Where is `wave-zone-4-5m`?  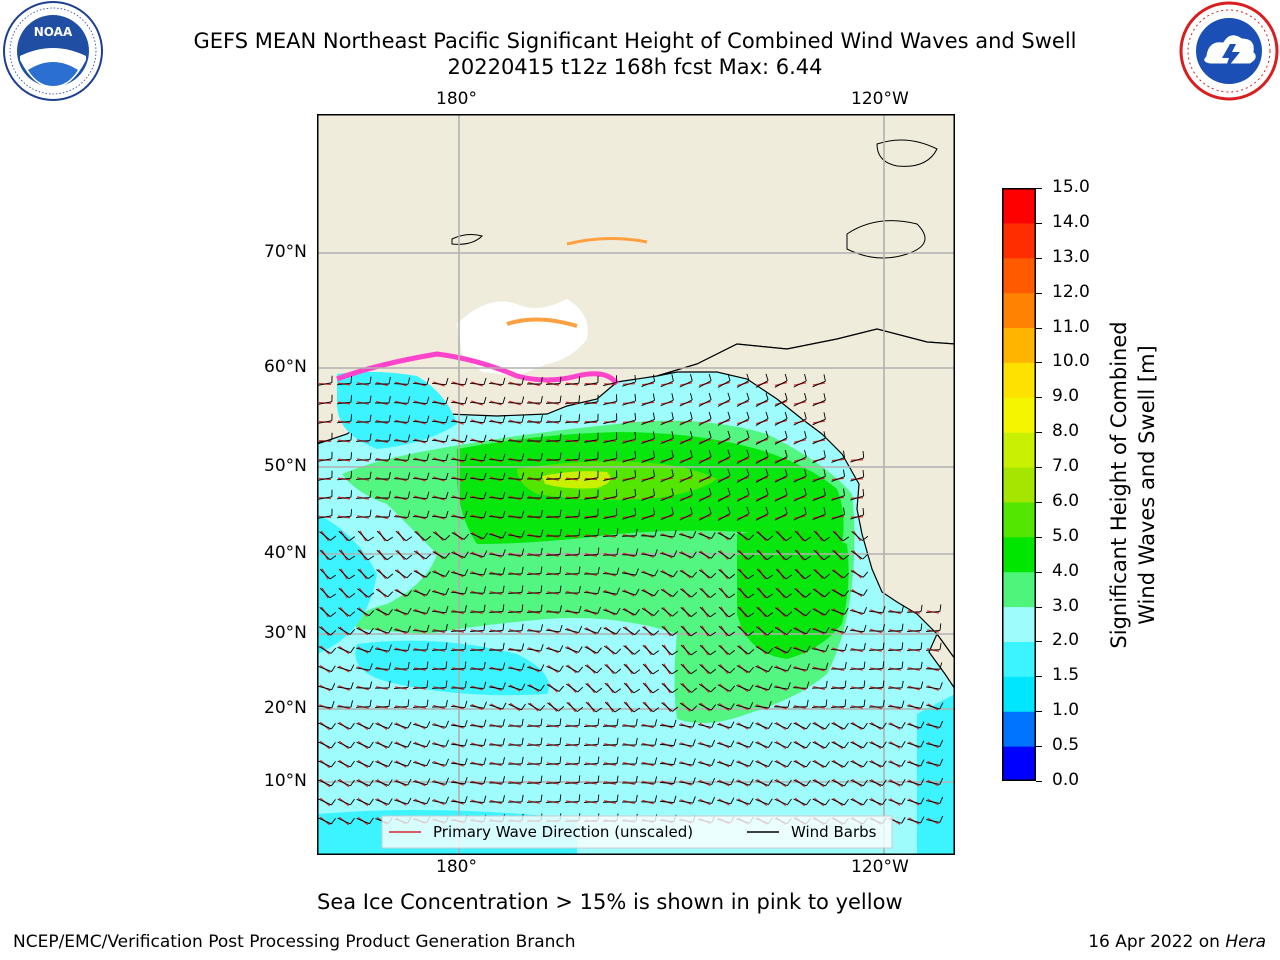
wave-zone-4-5m is located at coordinates (793, 594).